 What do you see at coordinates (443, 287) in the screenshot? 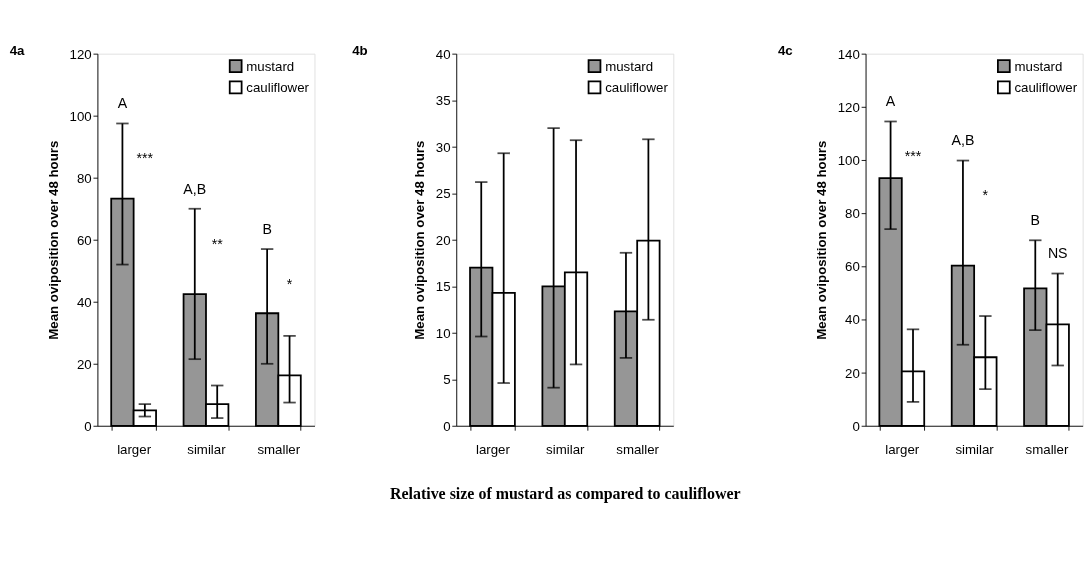
I see `y-tick-label: 15` at bounding box center [443, 287].